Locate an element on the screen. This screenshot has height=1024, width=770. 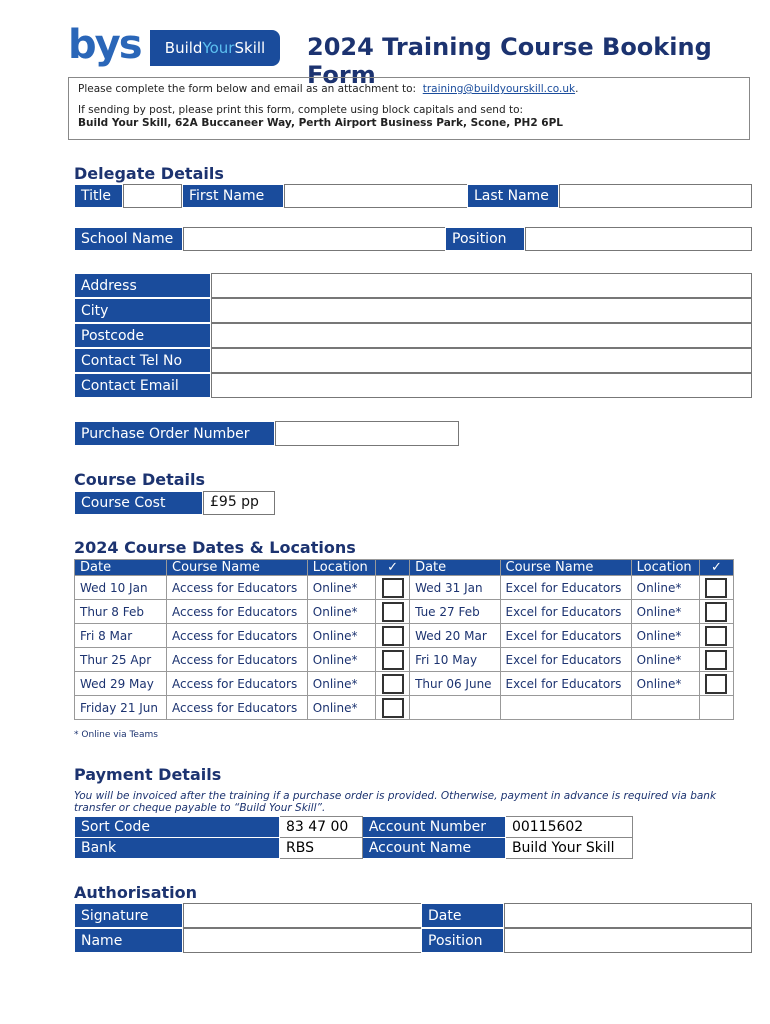
tel-field is located at coordinates (481, 360).